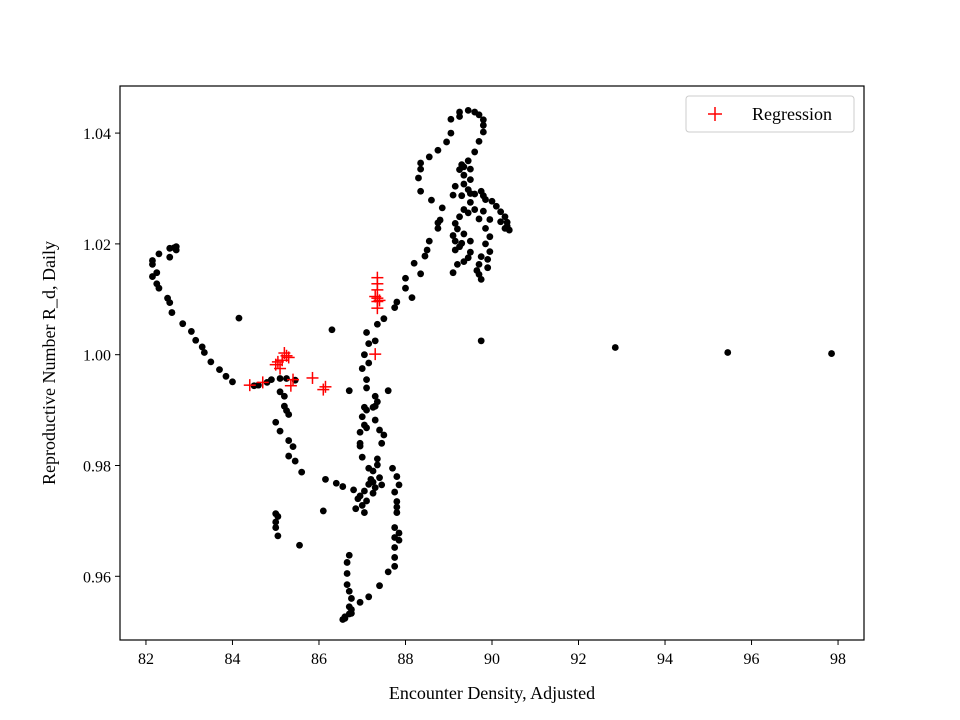 The image size is (960, 720). Describe the element at coordinates (838, 659) in the screenshot. I see `x-tick-label: 98` at that location.